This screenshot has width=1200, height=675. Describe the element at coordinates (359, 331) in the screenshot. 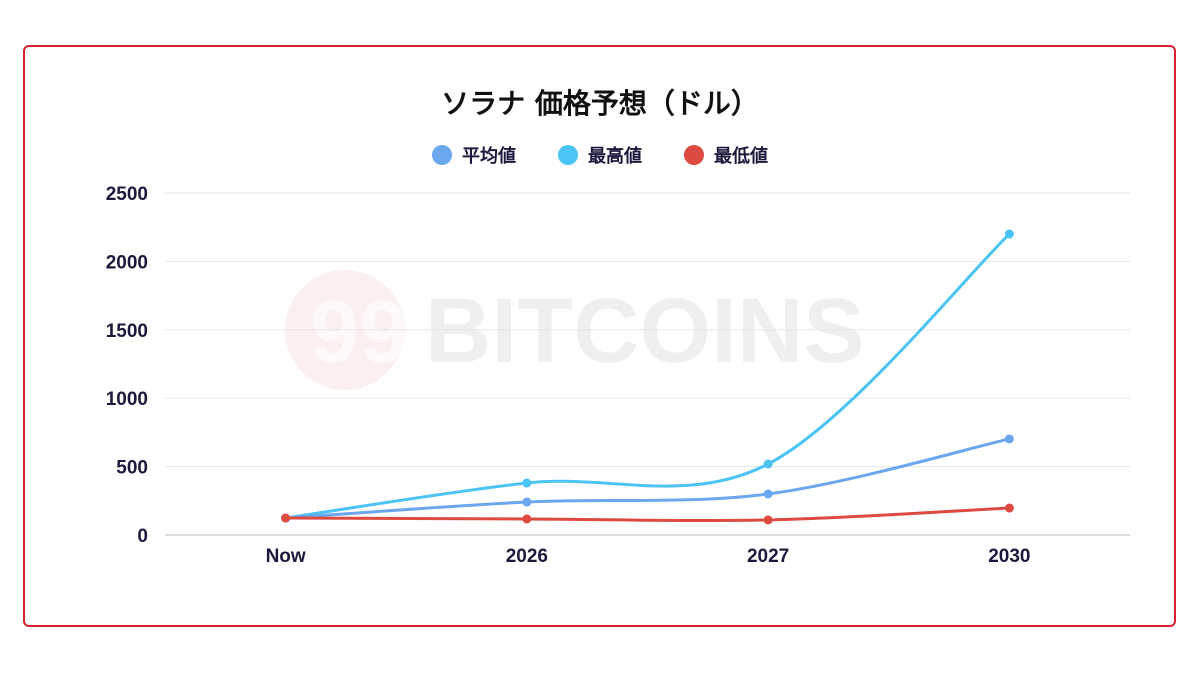

I see `svg-text: 99` at that location.